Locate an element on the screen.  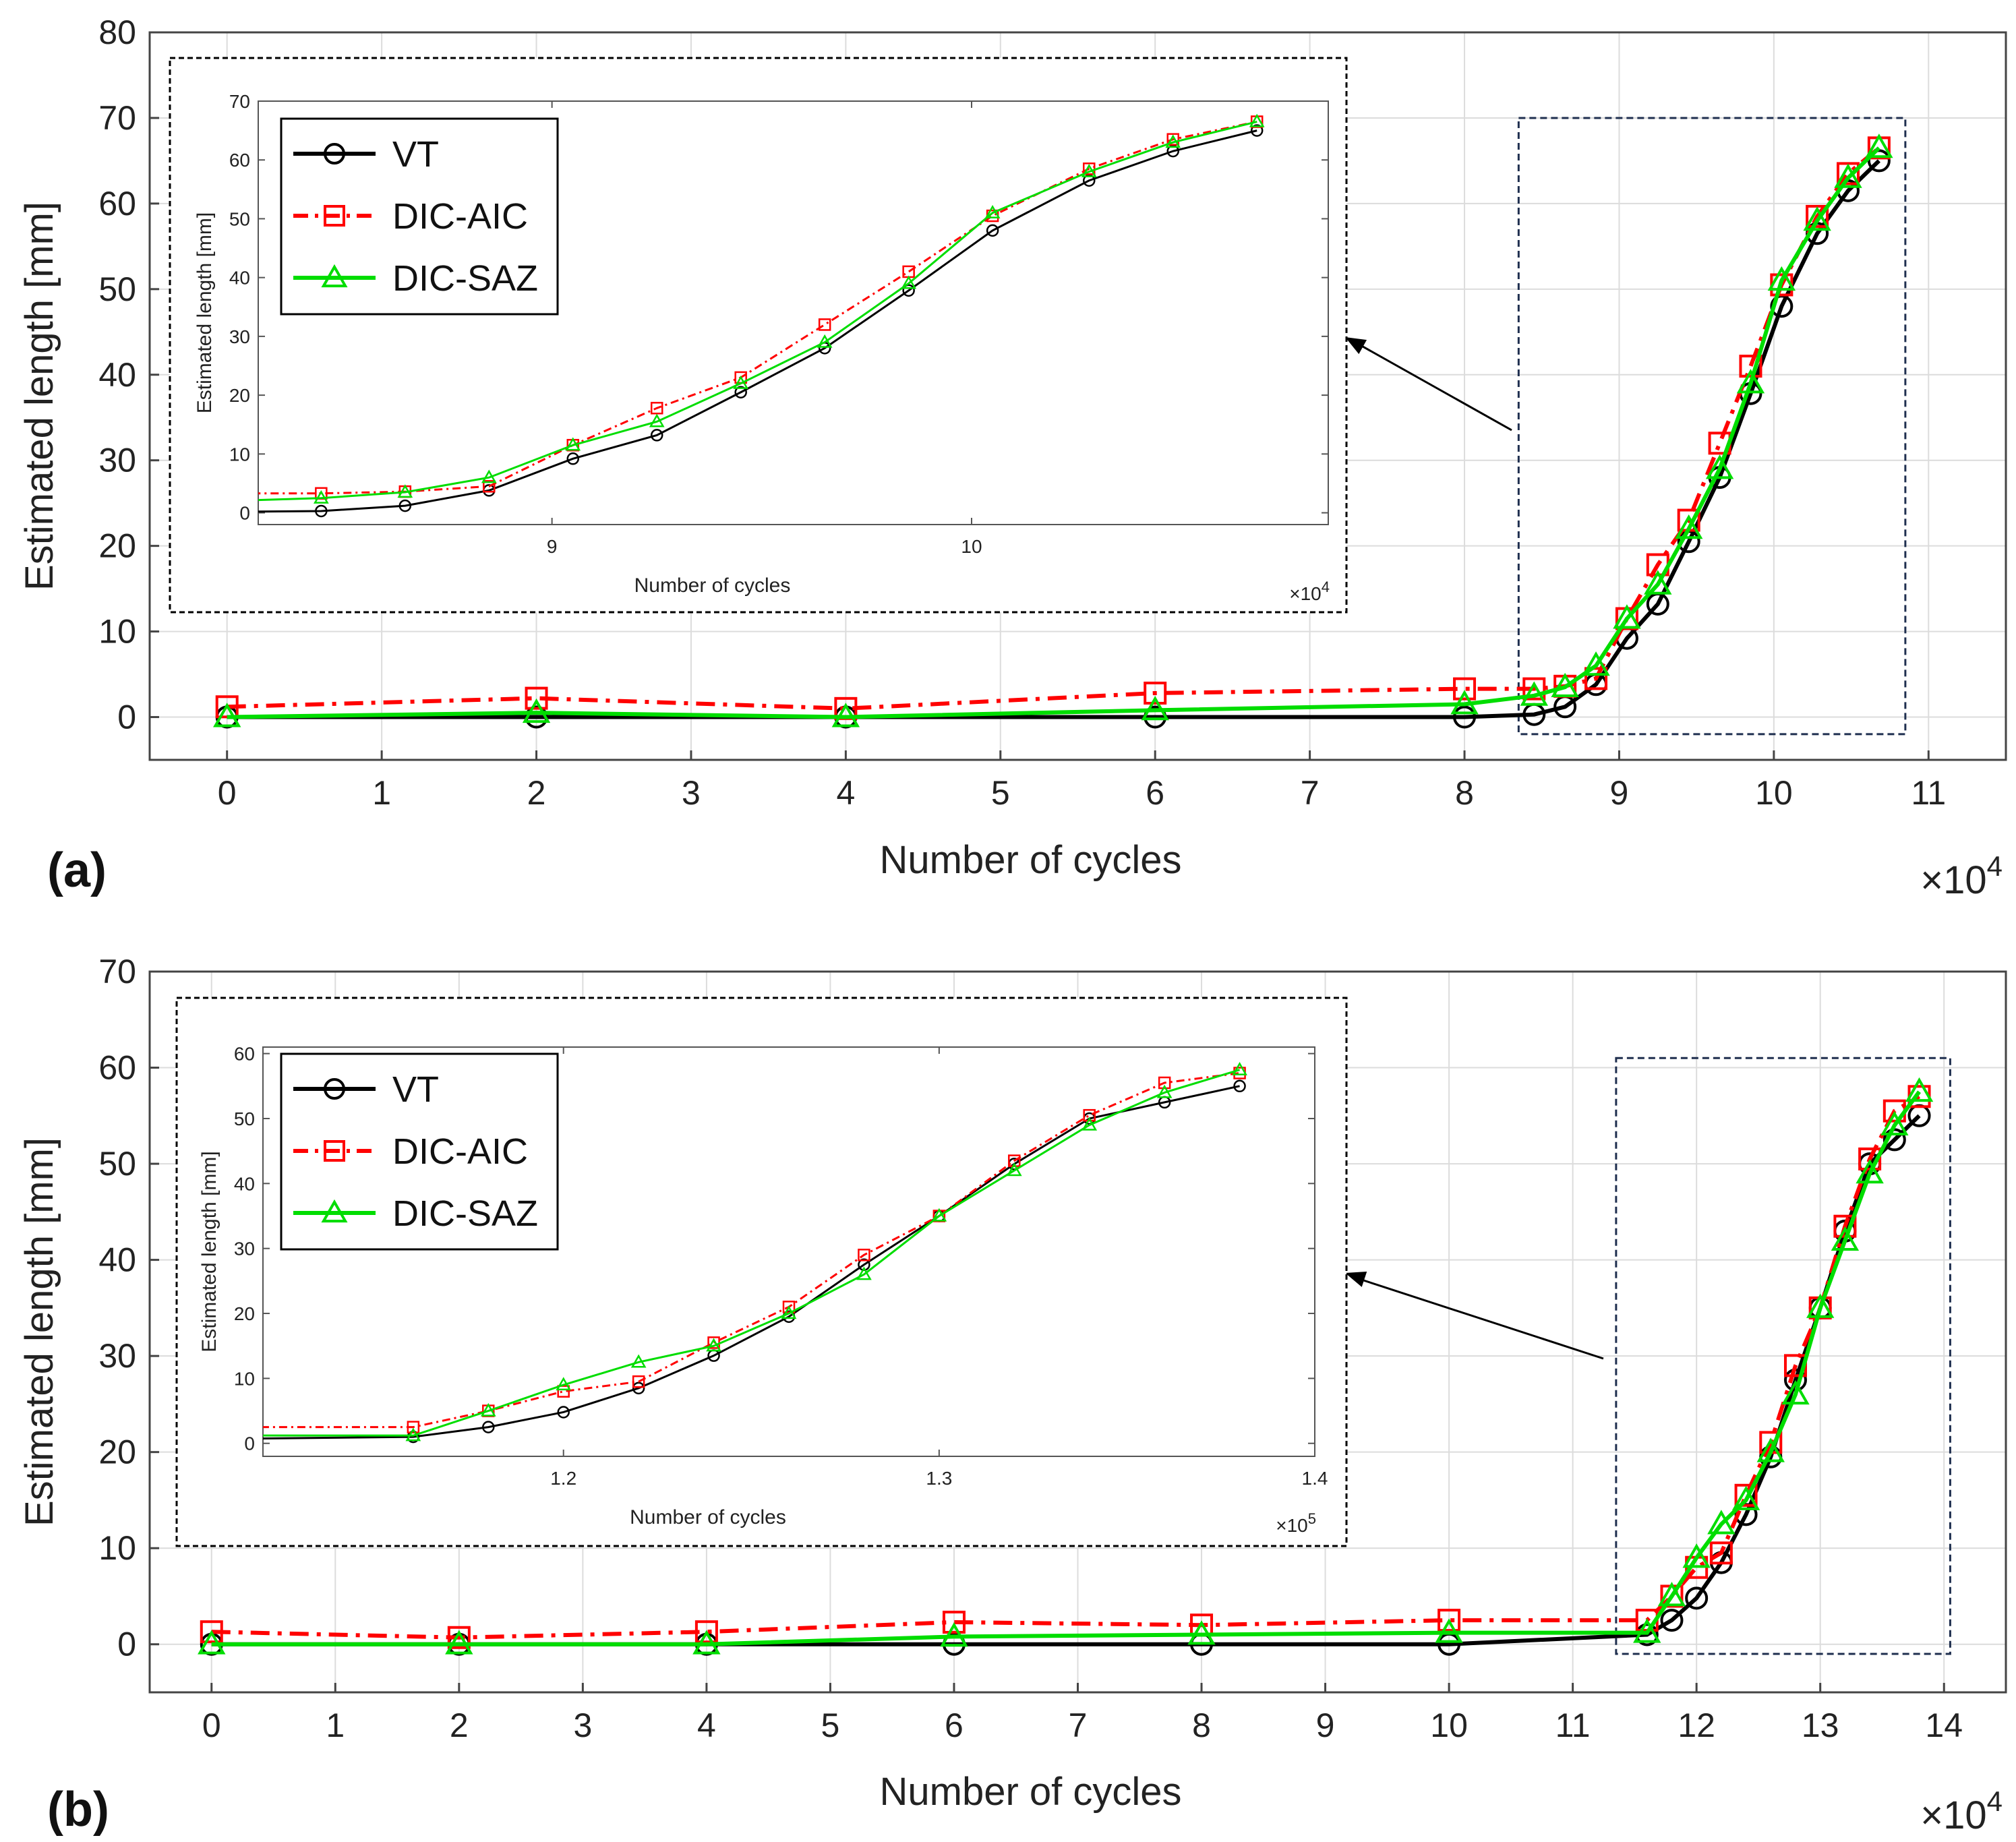
legend: VT DIC-AIC DIC-SAZ is located at coordinates (419, 216).